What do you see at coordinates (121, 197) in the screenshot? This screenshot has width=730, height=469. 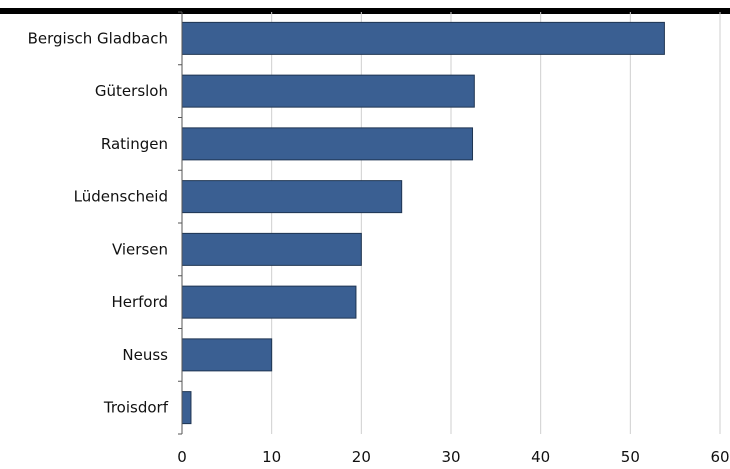 I see `category-label: Lüdenscheid` at bounding box center [121, 197].